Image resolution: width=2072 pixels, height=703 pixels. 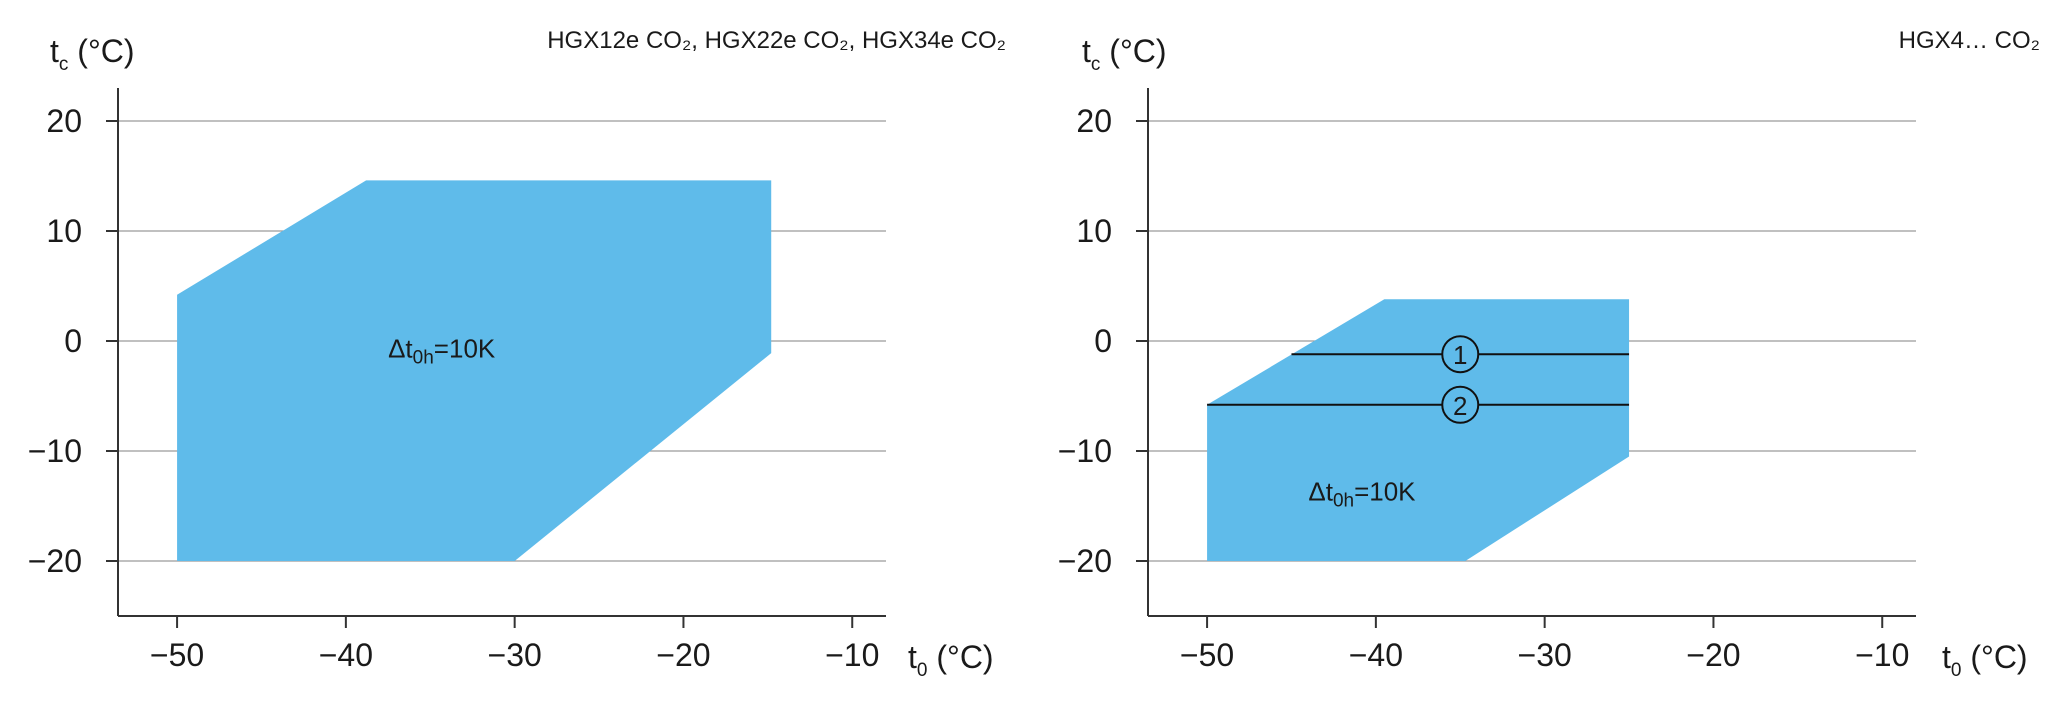 I want to click on limit-marker-label-1: 1, so click(x=1460, y=355).